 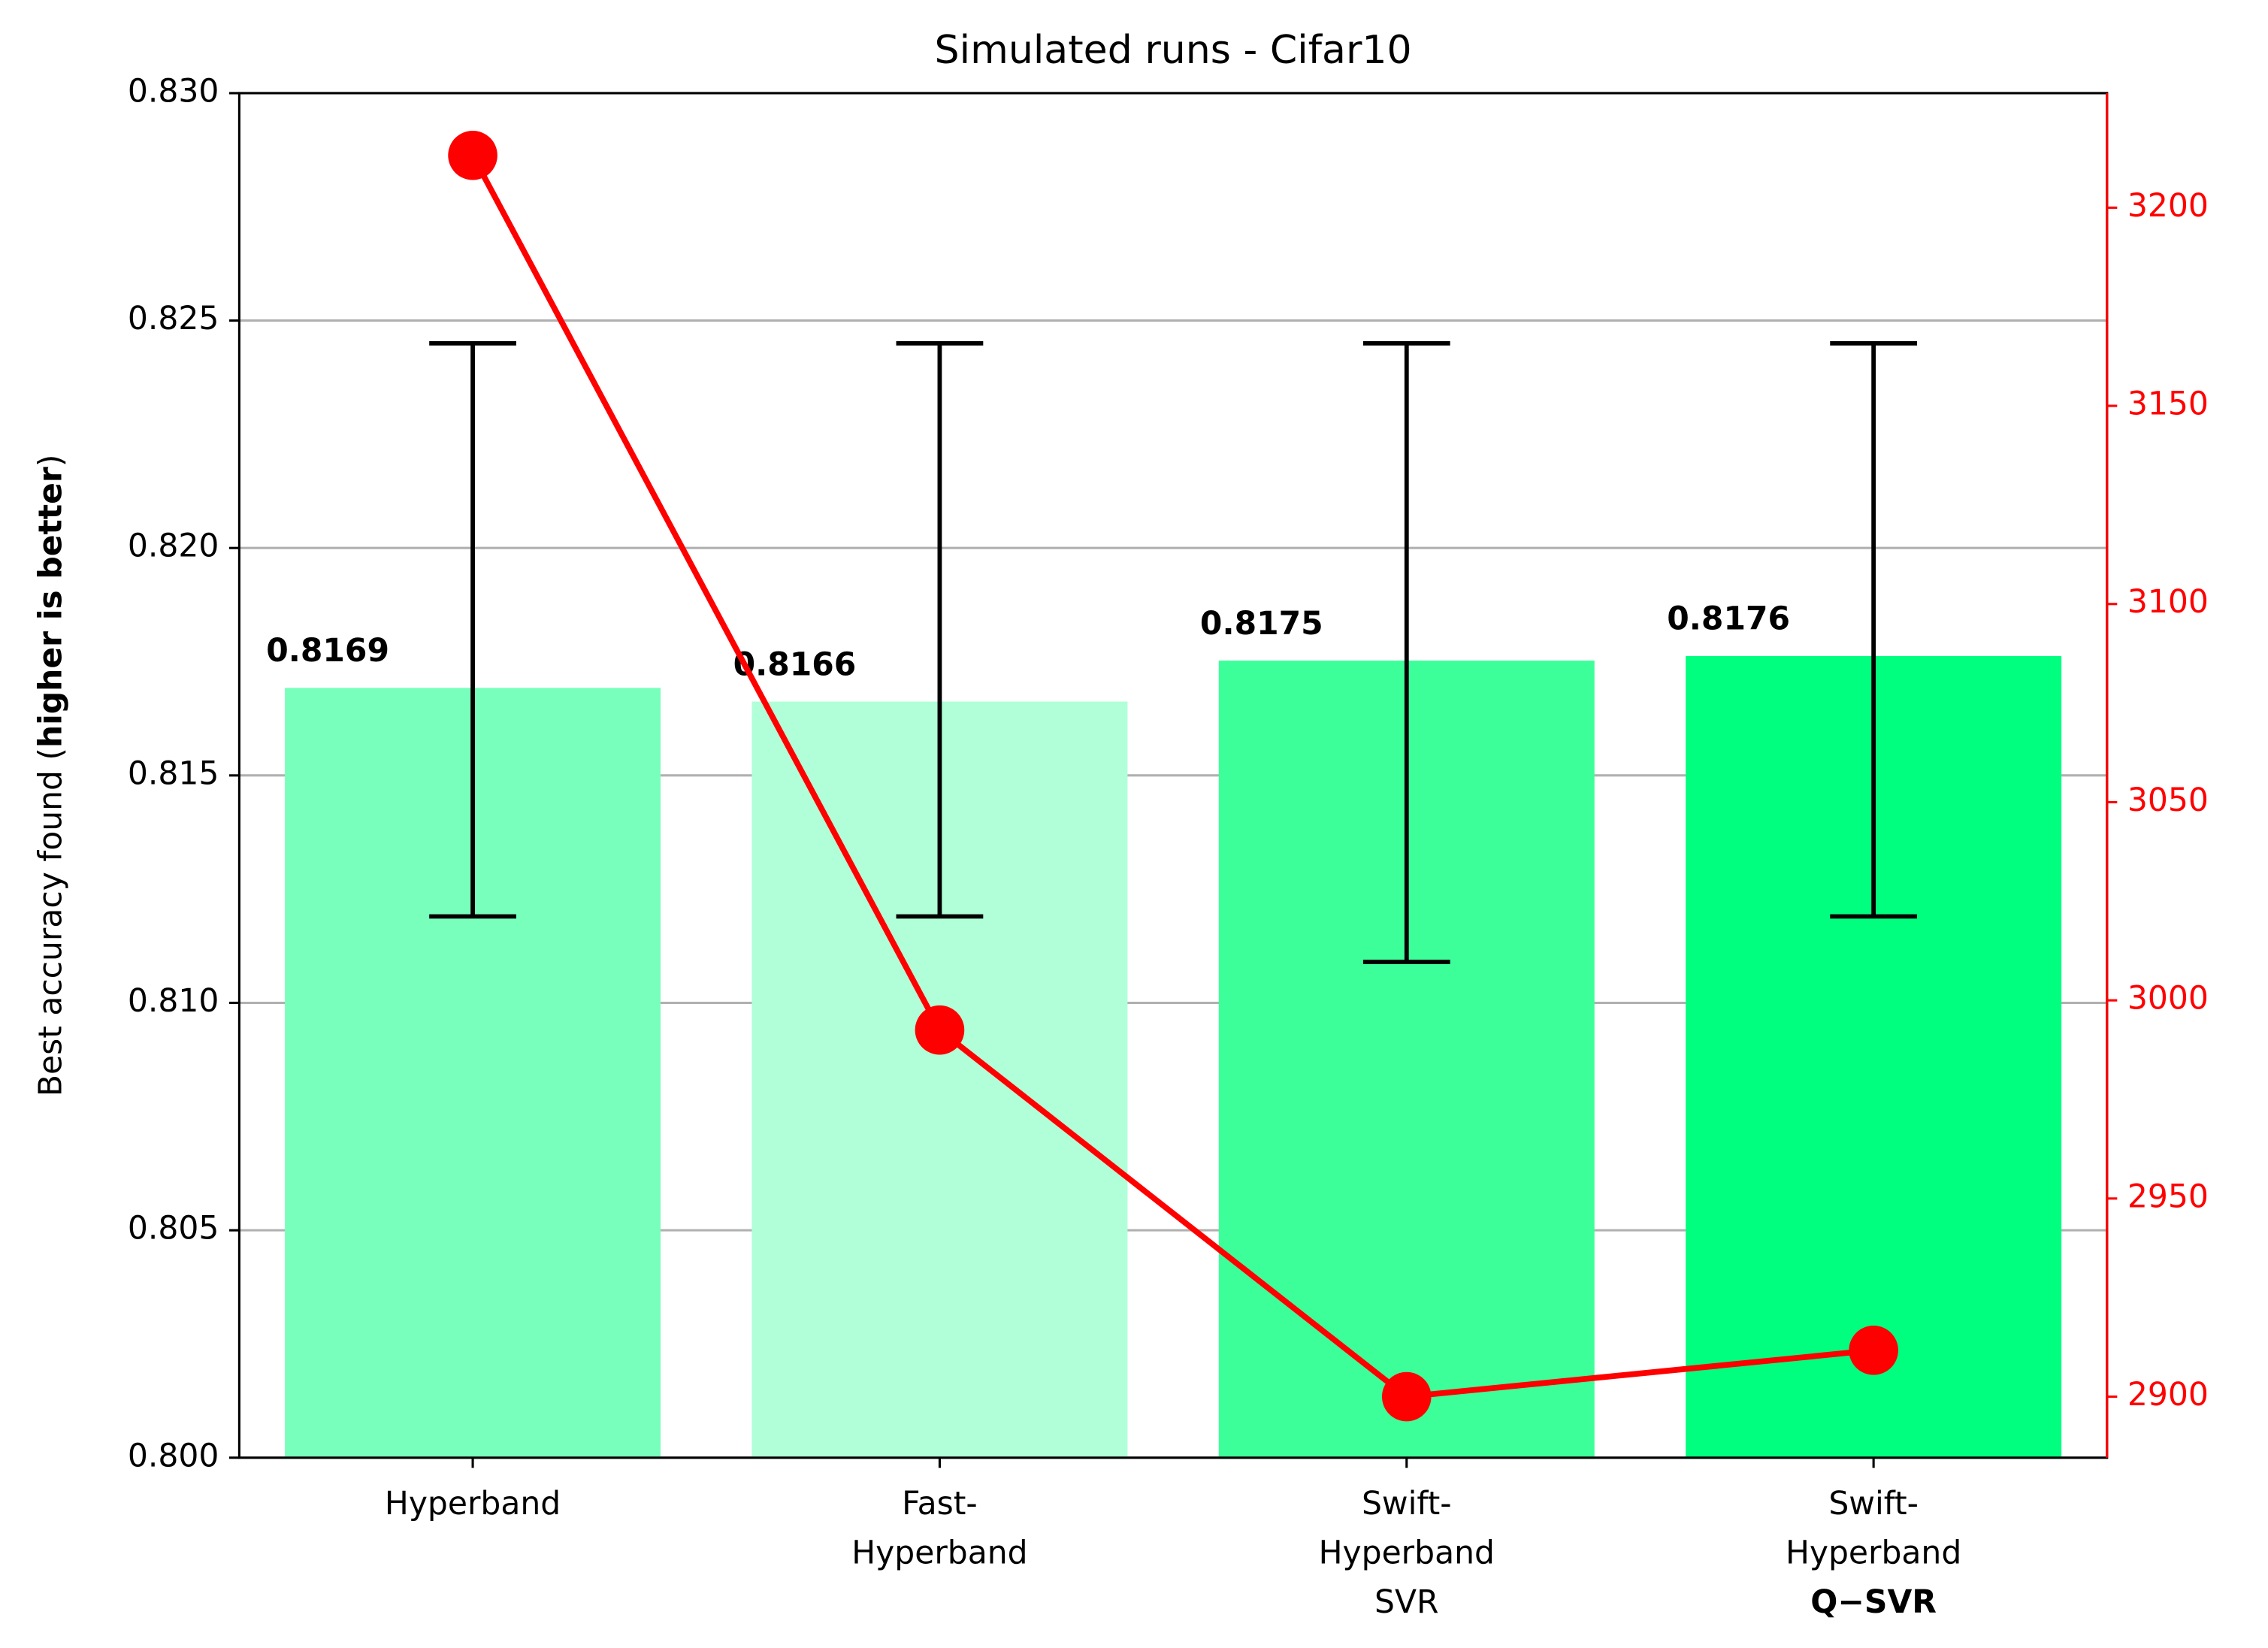 I want to click on y2-tick-label: 3000, so click(x=2168, y=999).